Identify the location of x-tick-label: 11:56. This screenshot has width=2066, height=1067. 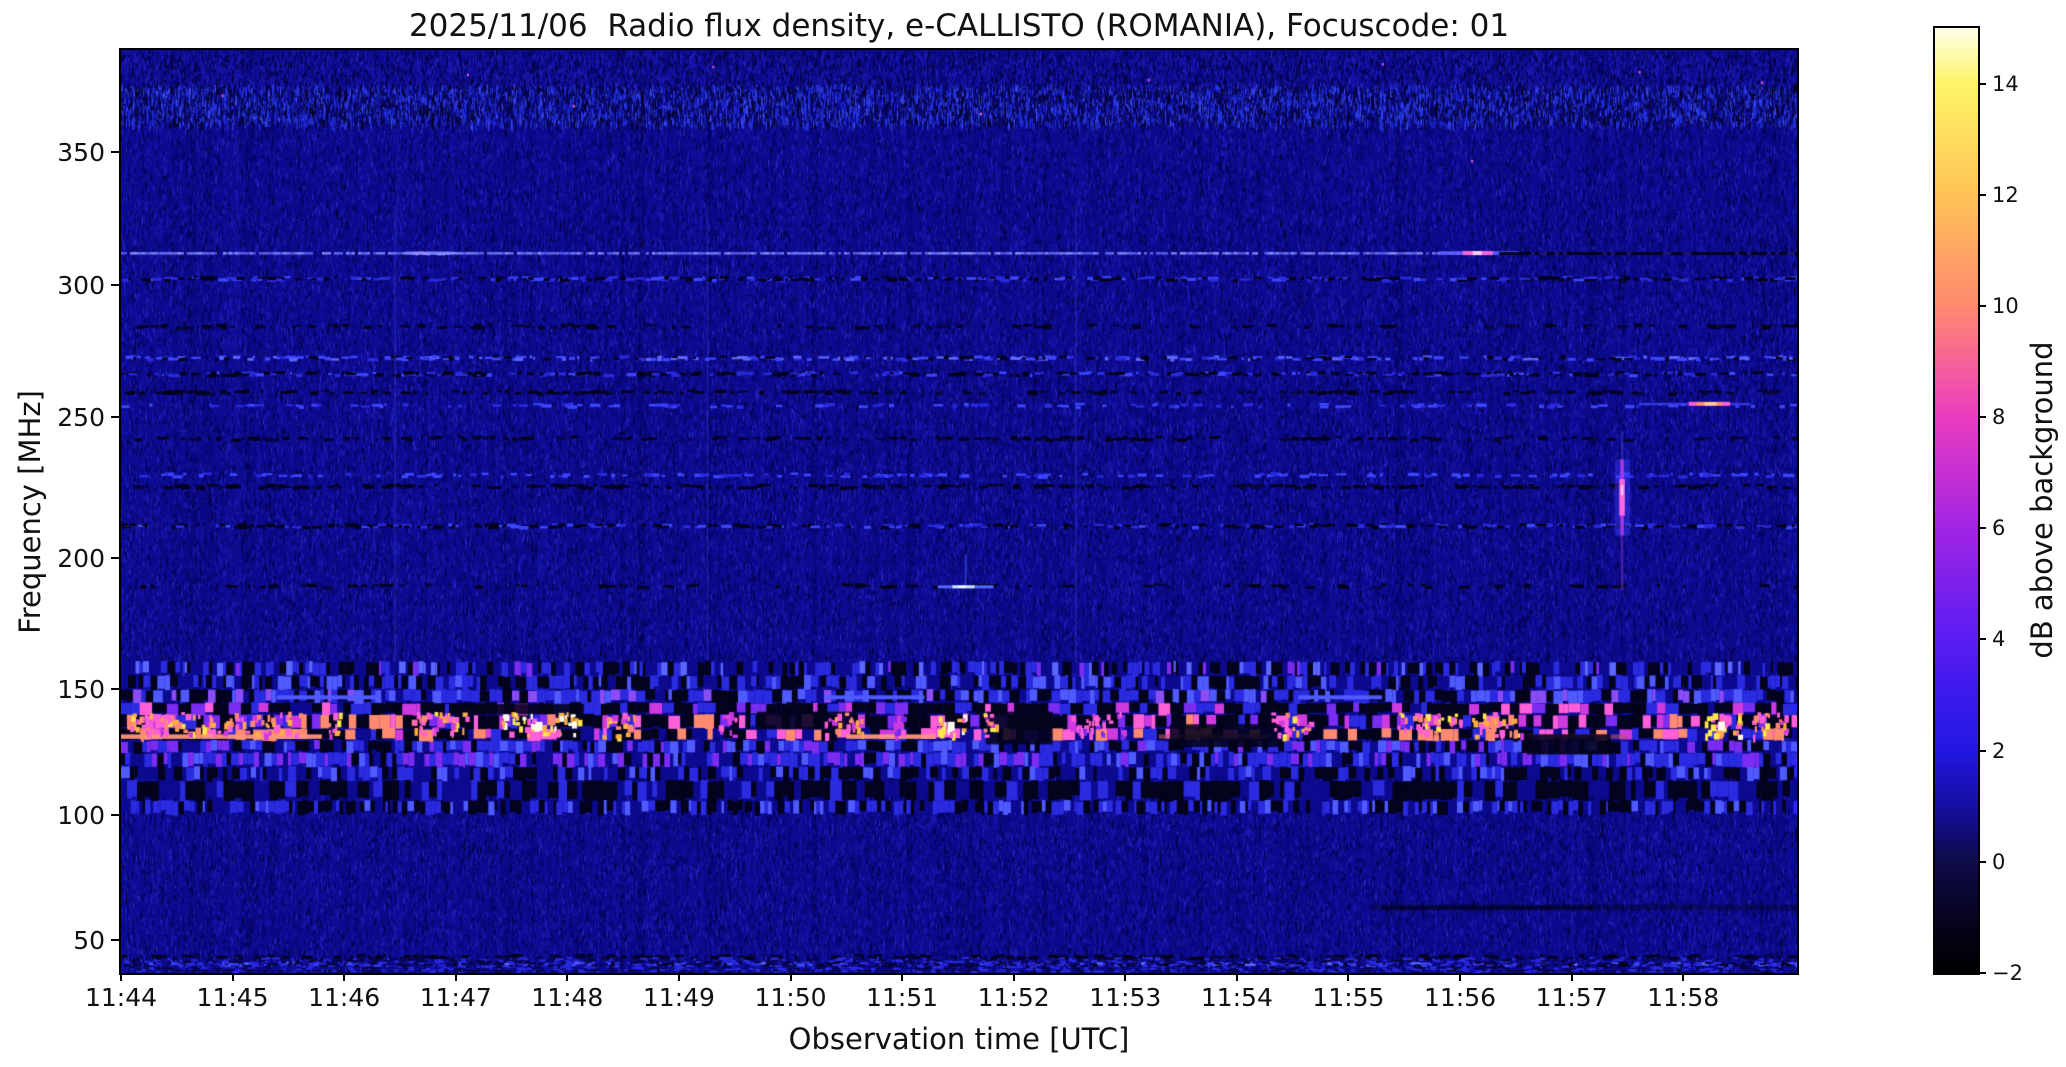
(1460, 997).